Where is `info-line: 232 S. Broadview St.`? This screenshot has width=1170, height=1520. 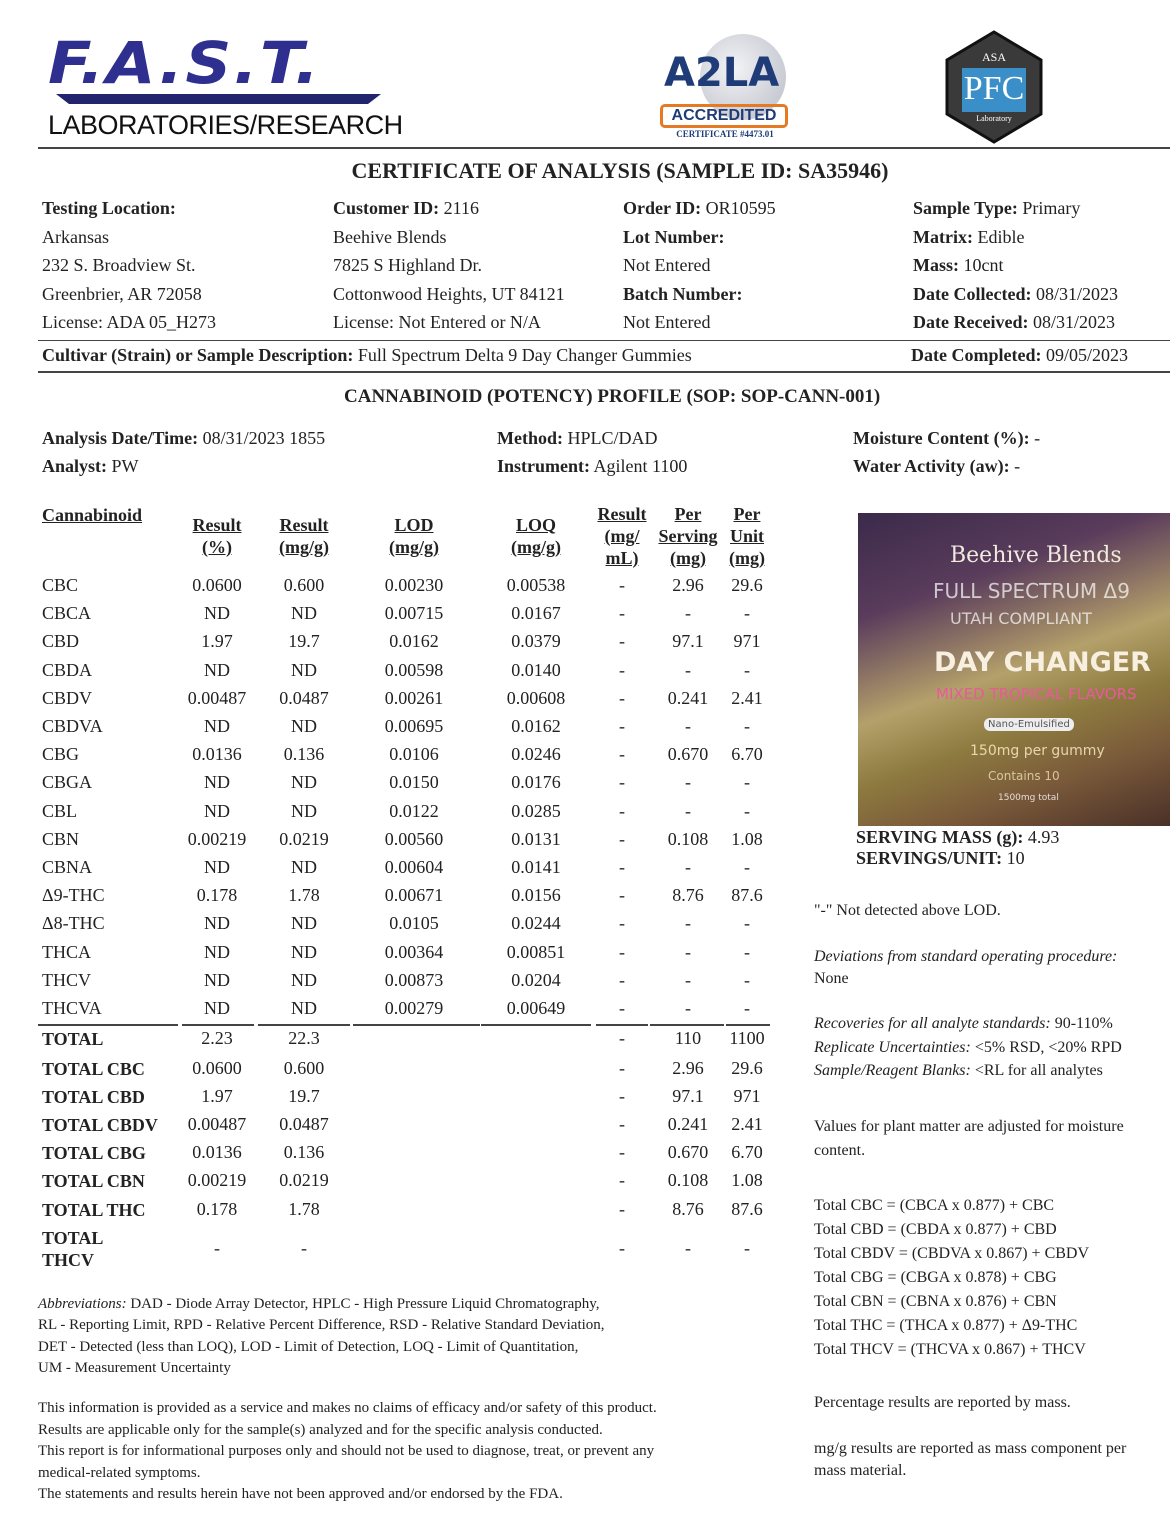
info-line: 232 S. Broadview St. is located at coordinates (119, 265).